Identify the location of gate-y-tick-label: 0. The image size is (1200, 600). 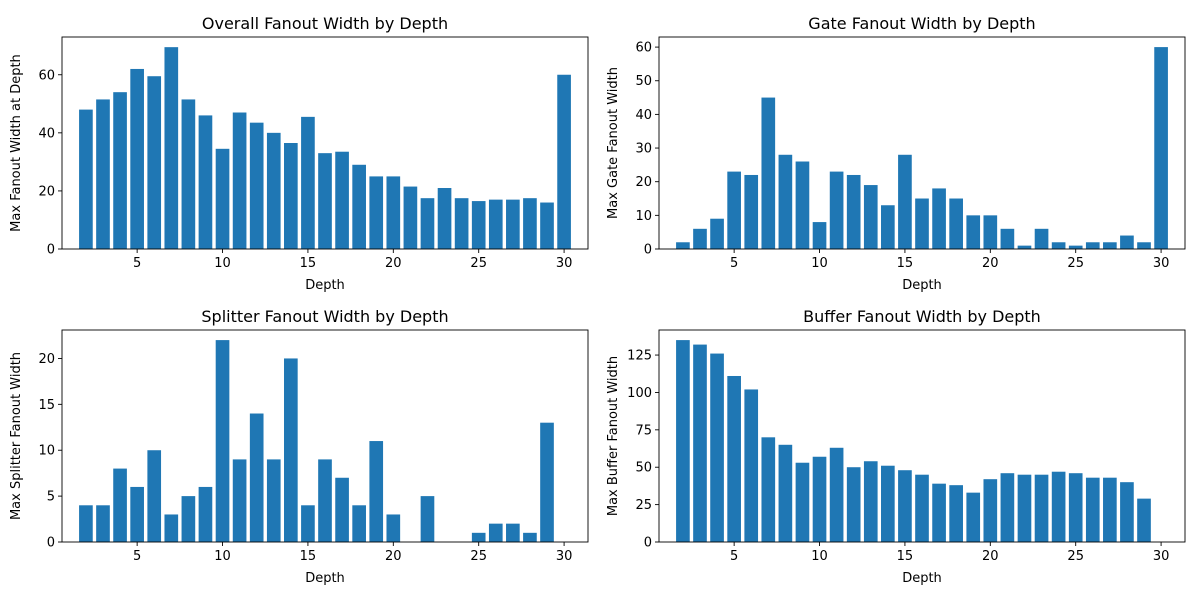
(648, 250).